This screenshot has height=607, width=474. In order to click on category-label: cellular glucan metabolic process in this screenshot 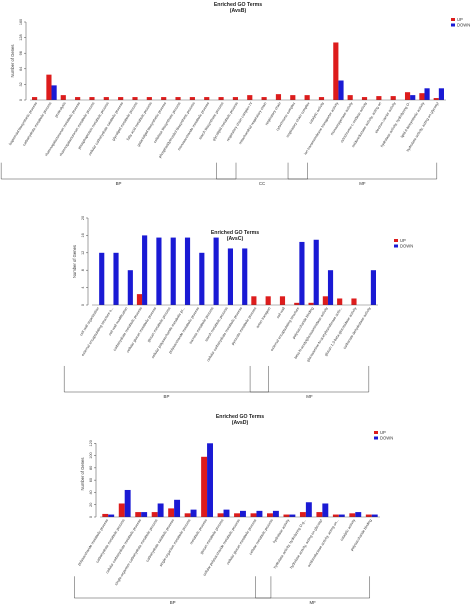, I will do `click(242, 541)`.